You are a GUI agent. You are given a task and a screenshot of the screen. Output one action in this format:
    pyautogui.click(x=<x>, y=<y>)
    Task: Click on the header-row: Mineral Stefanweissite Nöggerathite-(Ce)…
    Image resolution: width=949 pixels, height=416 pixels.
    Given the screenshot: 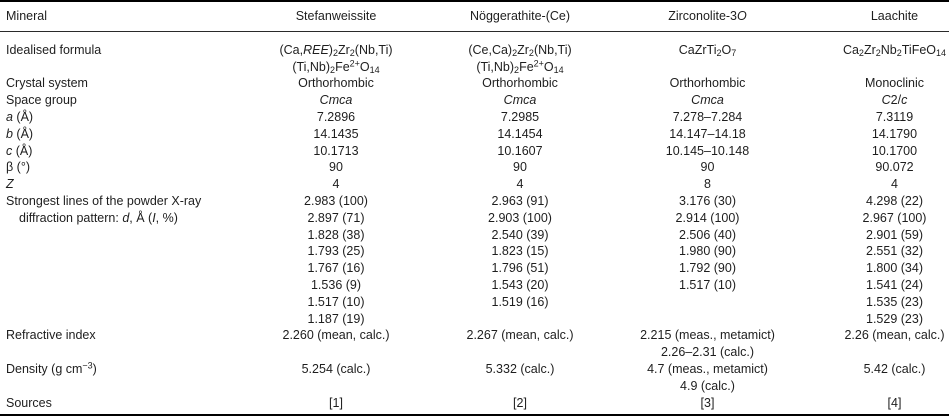 What is the action you would take?
    pyautogui.click(x=474, y=16)
    